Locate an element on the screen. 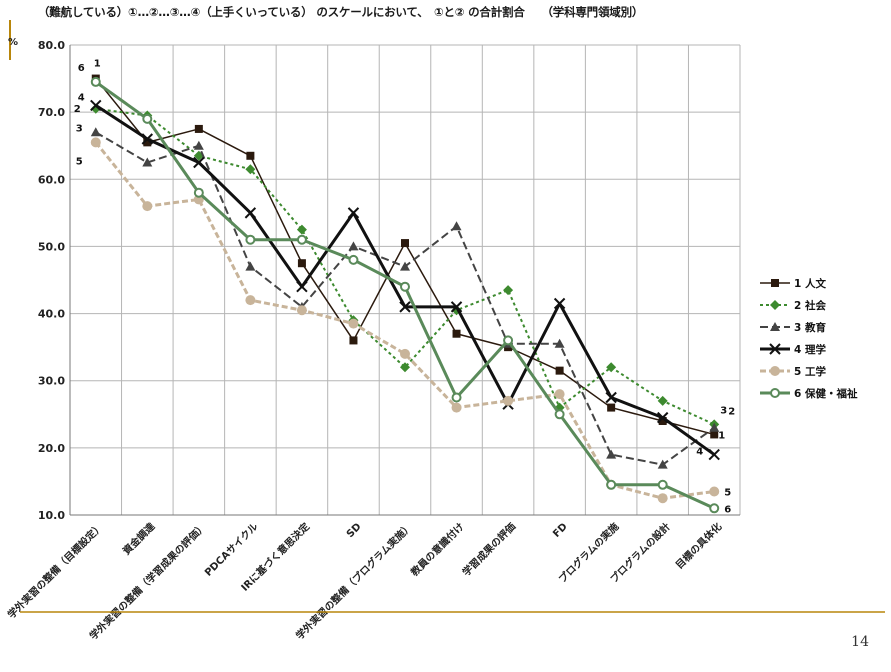 The width and height of the screenshot is (891, 672). y-tick-label: 40.0 is located at coordinates (51, 314).